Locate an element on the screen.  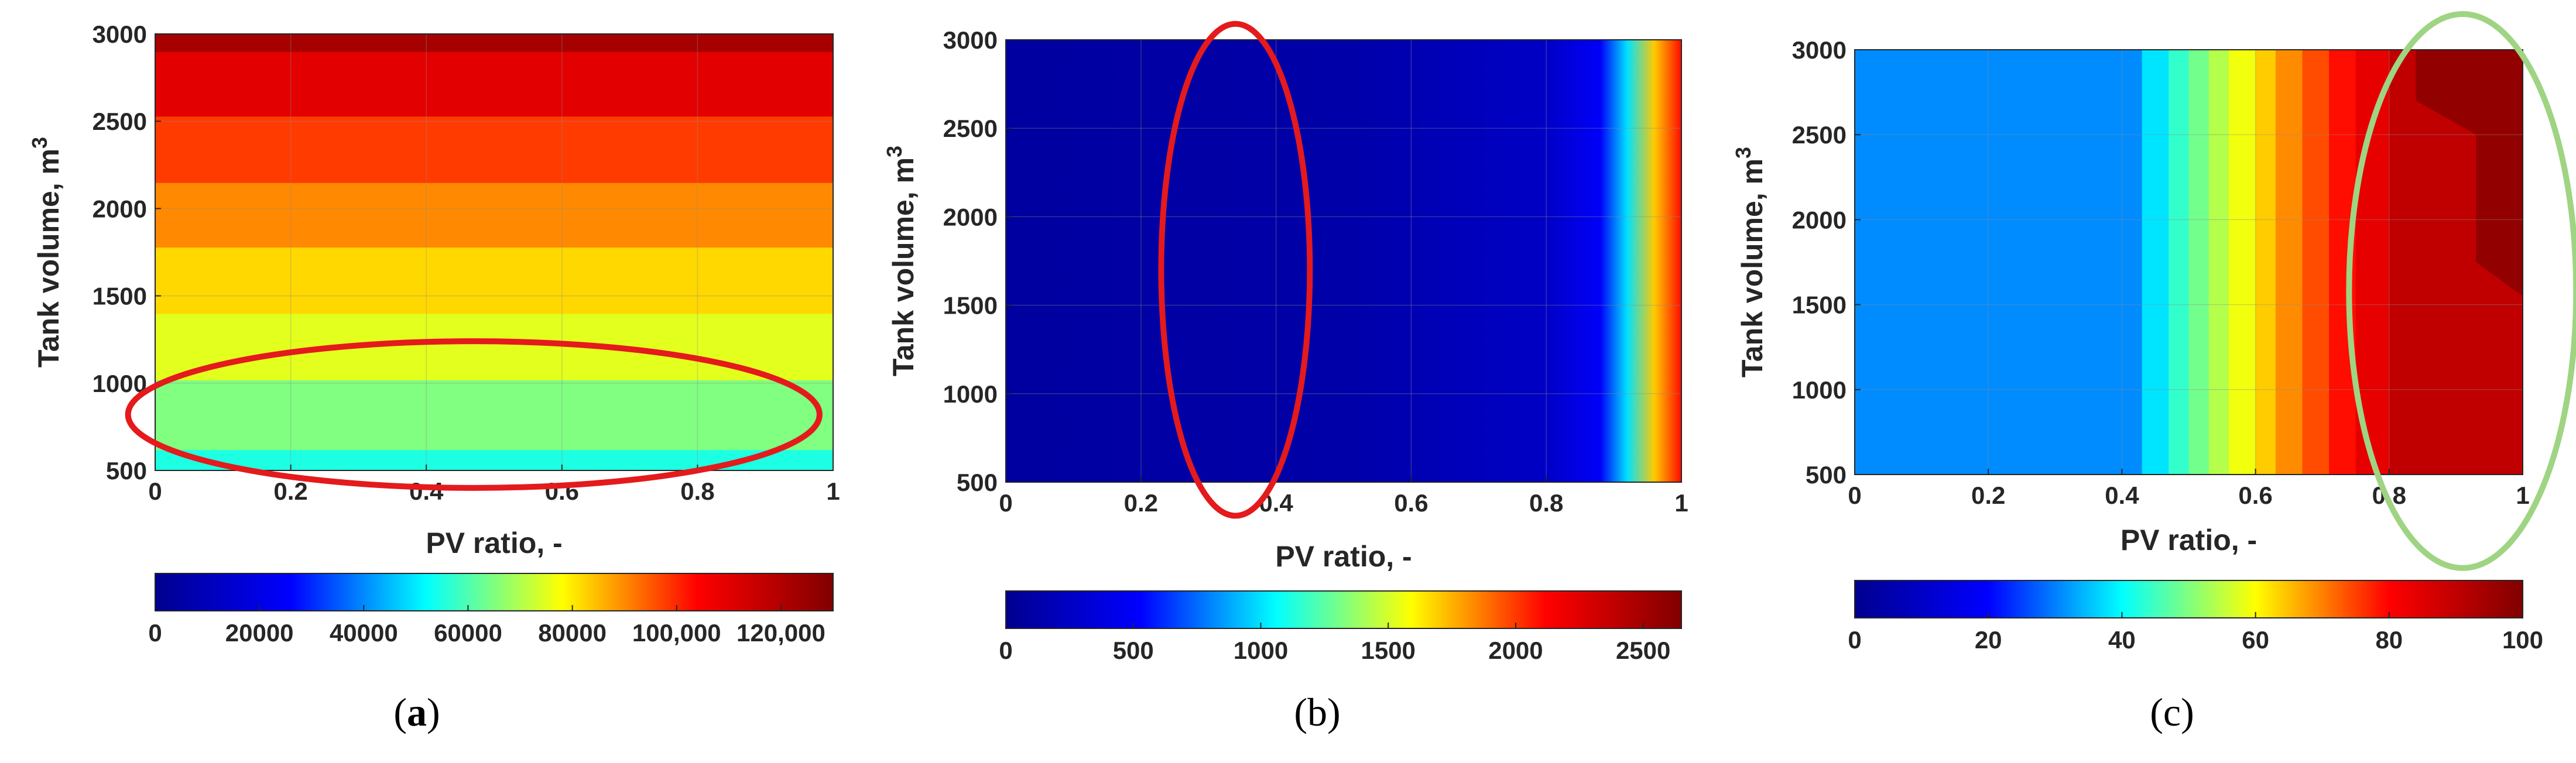
plot-area-c is located at coordinates (2189, 262).